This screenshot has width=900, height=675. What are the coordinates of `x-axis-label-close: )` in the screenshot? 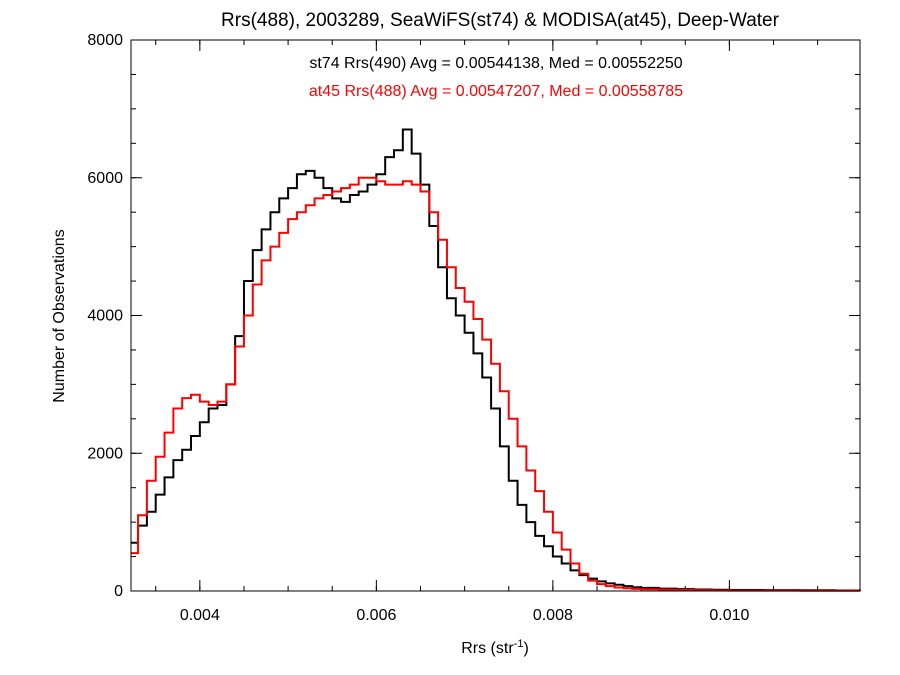 It's located at (525, 648).